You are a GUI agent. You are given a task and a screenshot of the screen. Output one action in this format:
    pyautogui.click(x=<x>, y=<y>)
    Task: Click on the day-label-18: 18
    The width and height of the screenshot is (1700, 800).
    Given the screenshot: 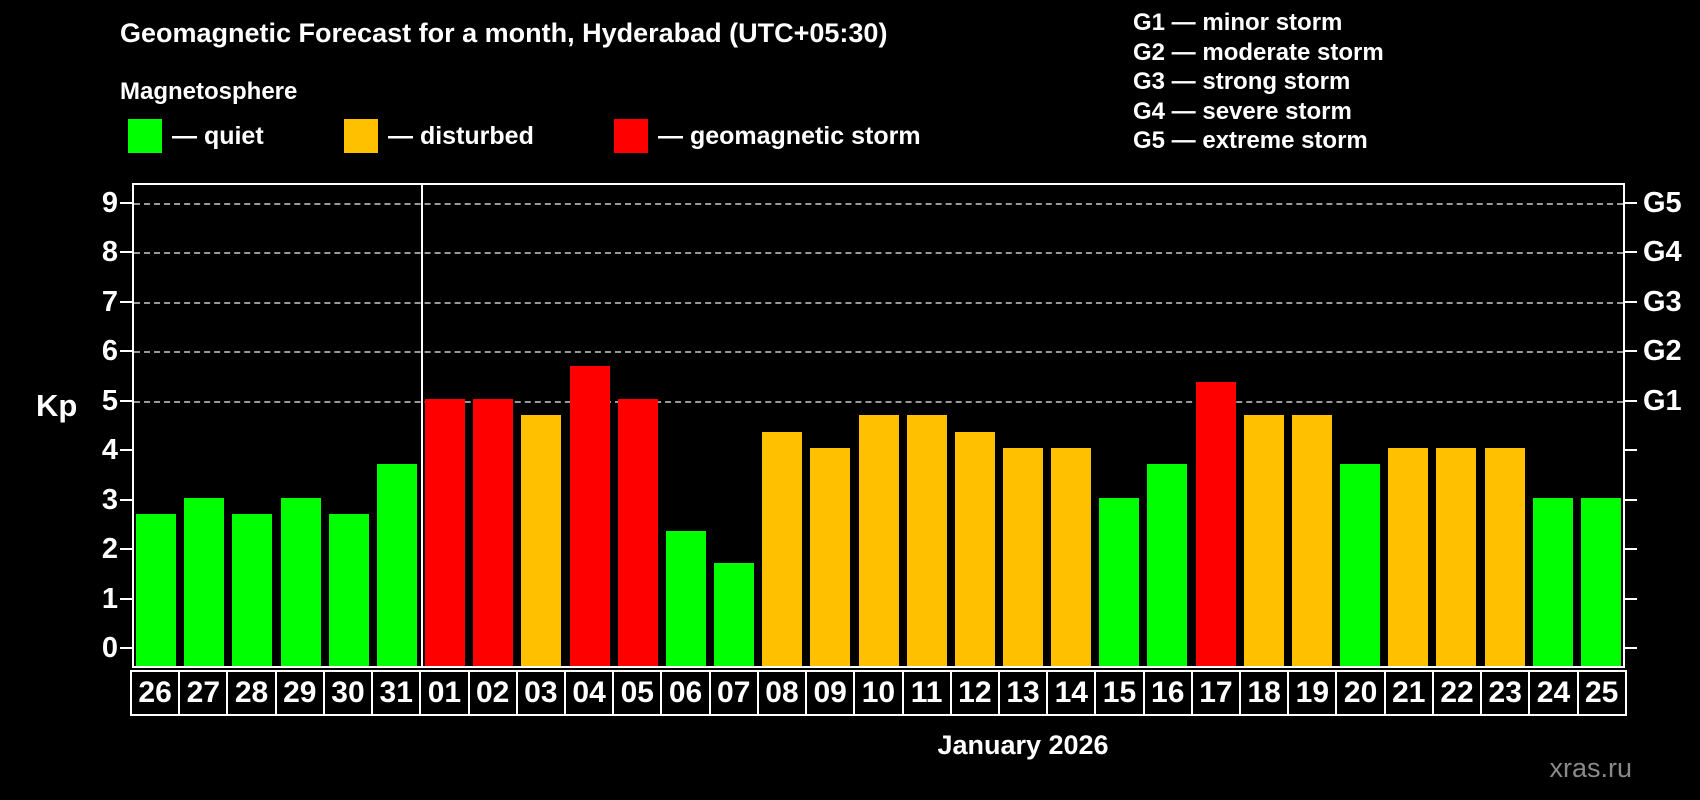 What is the action you would take?
    pyautogui.click(x=1265, y=693)
    